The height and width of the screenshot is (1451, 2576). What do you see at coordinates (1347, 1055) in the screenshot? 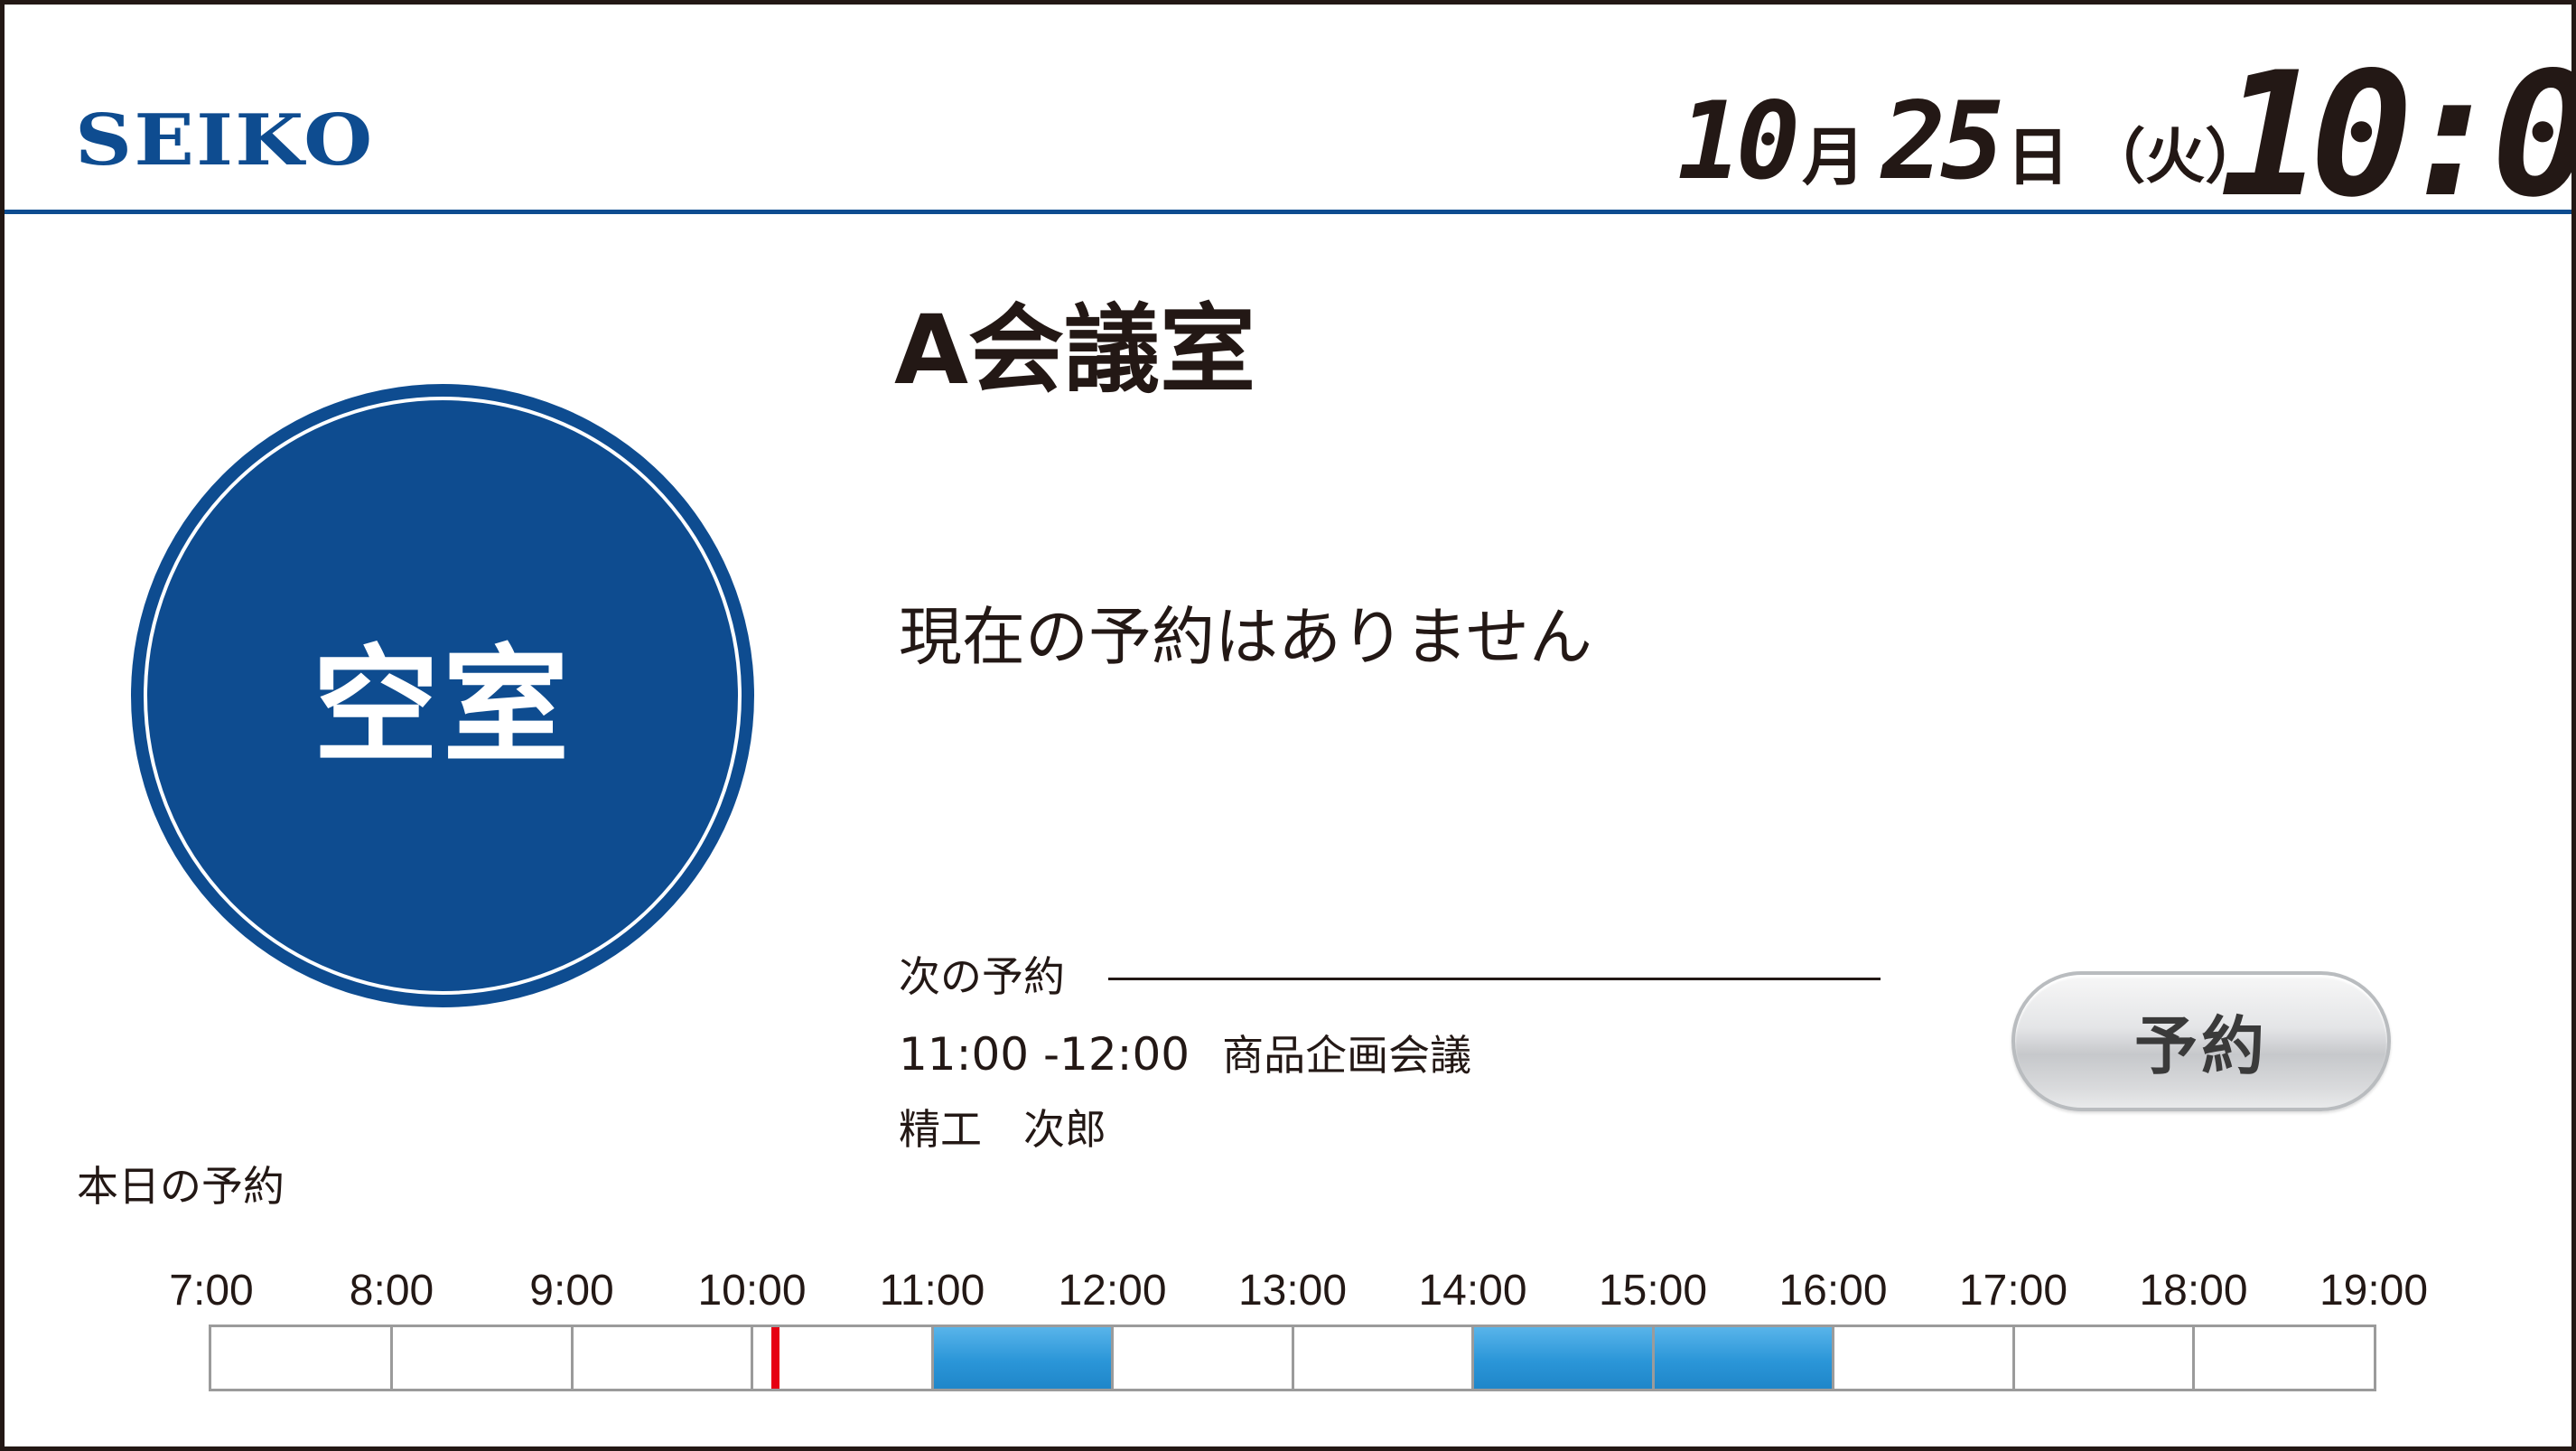
I see `next-reservation-title: 商品企画会議` at bounding box center [1347, 1055].